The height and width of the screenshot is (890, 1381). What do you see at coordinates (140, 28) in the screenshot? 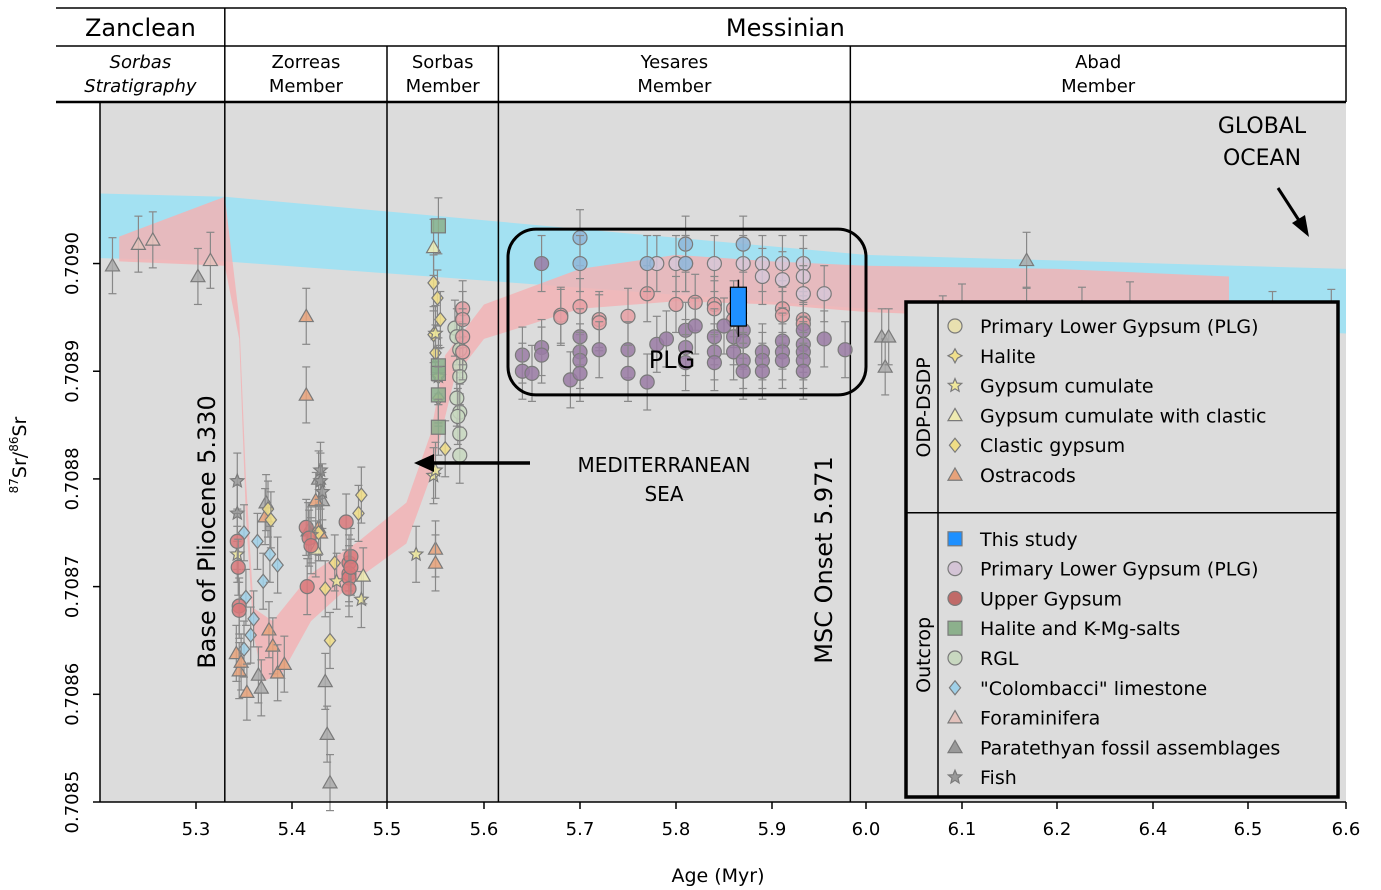
I see `stage-label: Zanclean` at bounding box center [140, 28].